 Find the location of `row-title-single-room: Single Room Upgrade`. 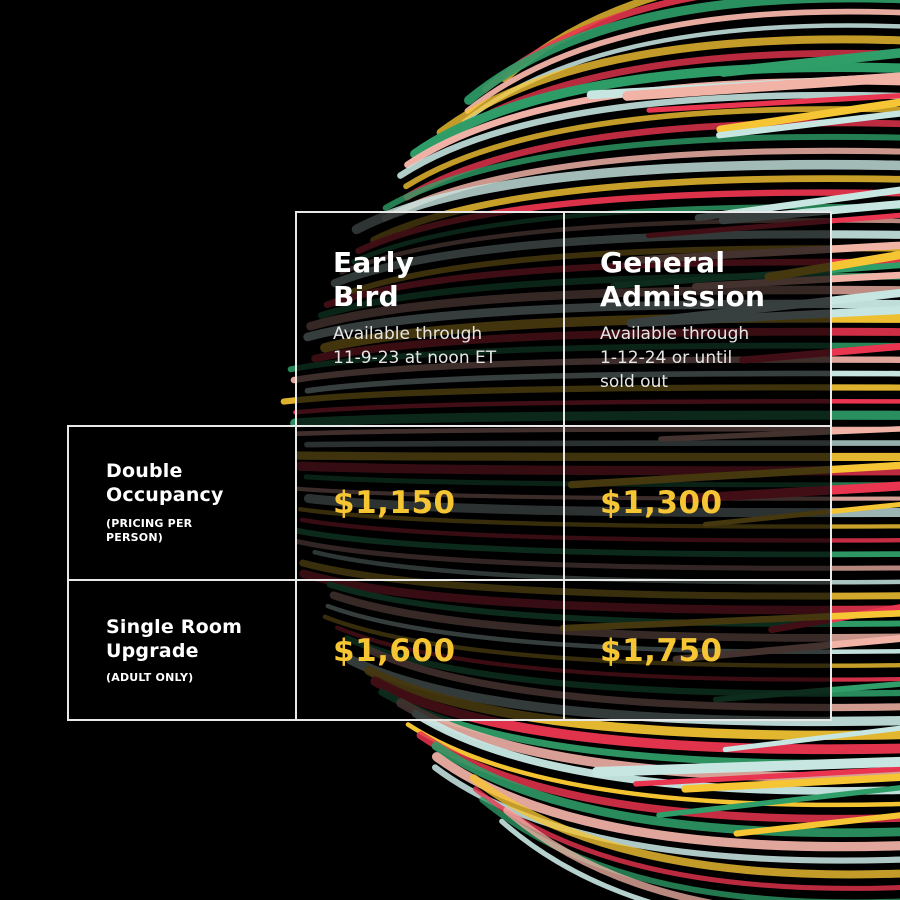

row-title-single-room: Single Room Upgrade is located at coordinates (174, 639).